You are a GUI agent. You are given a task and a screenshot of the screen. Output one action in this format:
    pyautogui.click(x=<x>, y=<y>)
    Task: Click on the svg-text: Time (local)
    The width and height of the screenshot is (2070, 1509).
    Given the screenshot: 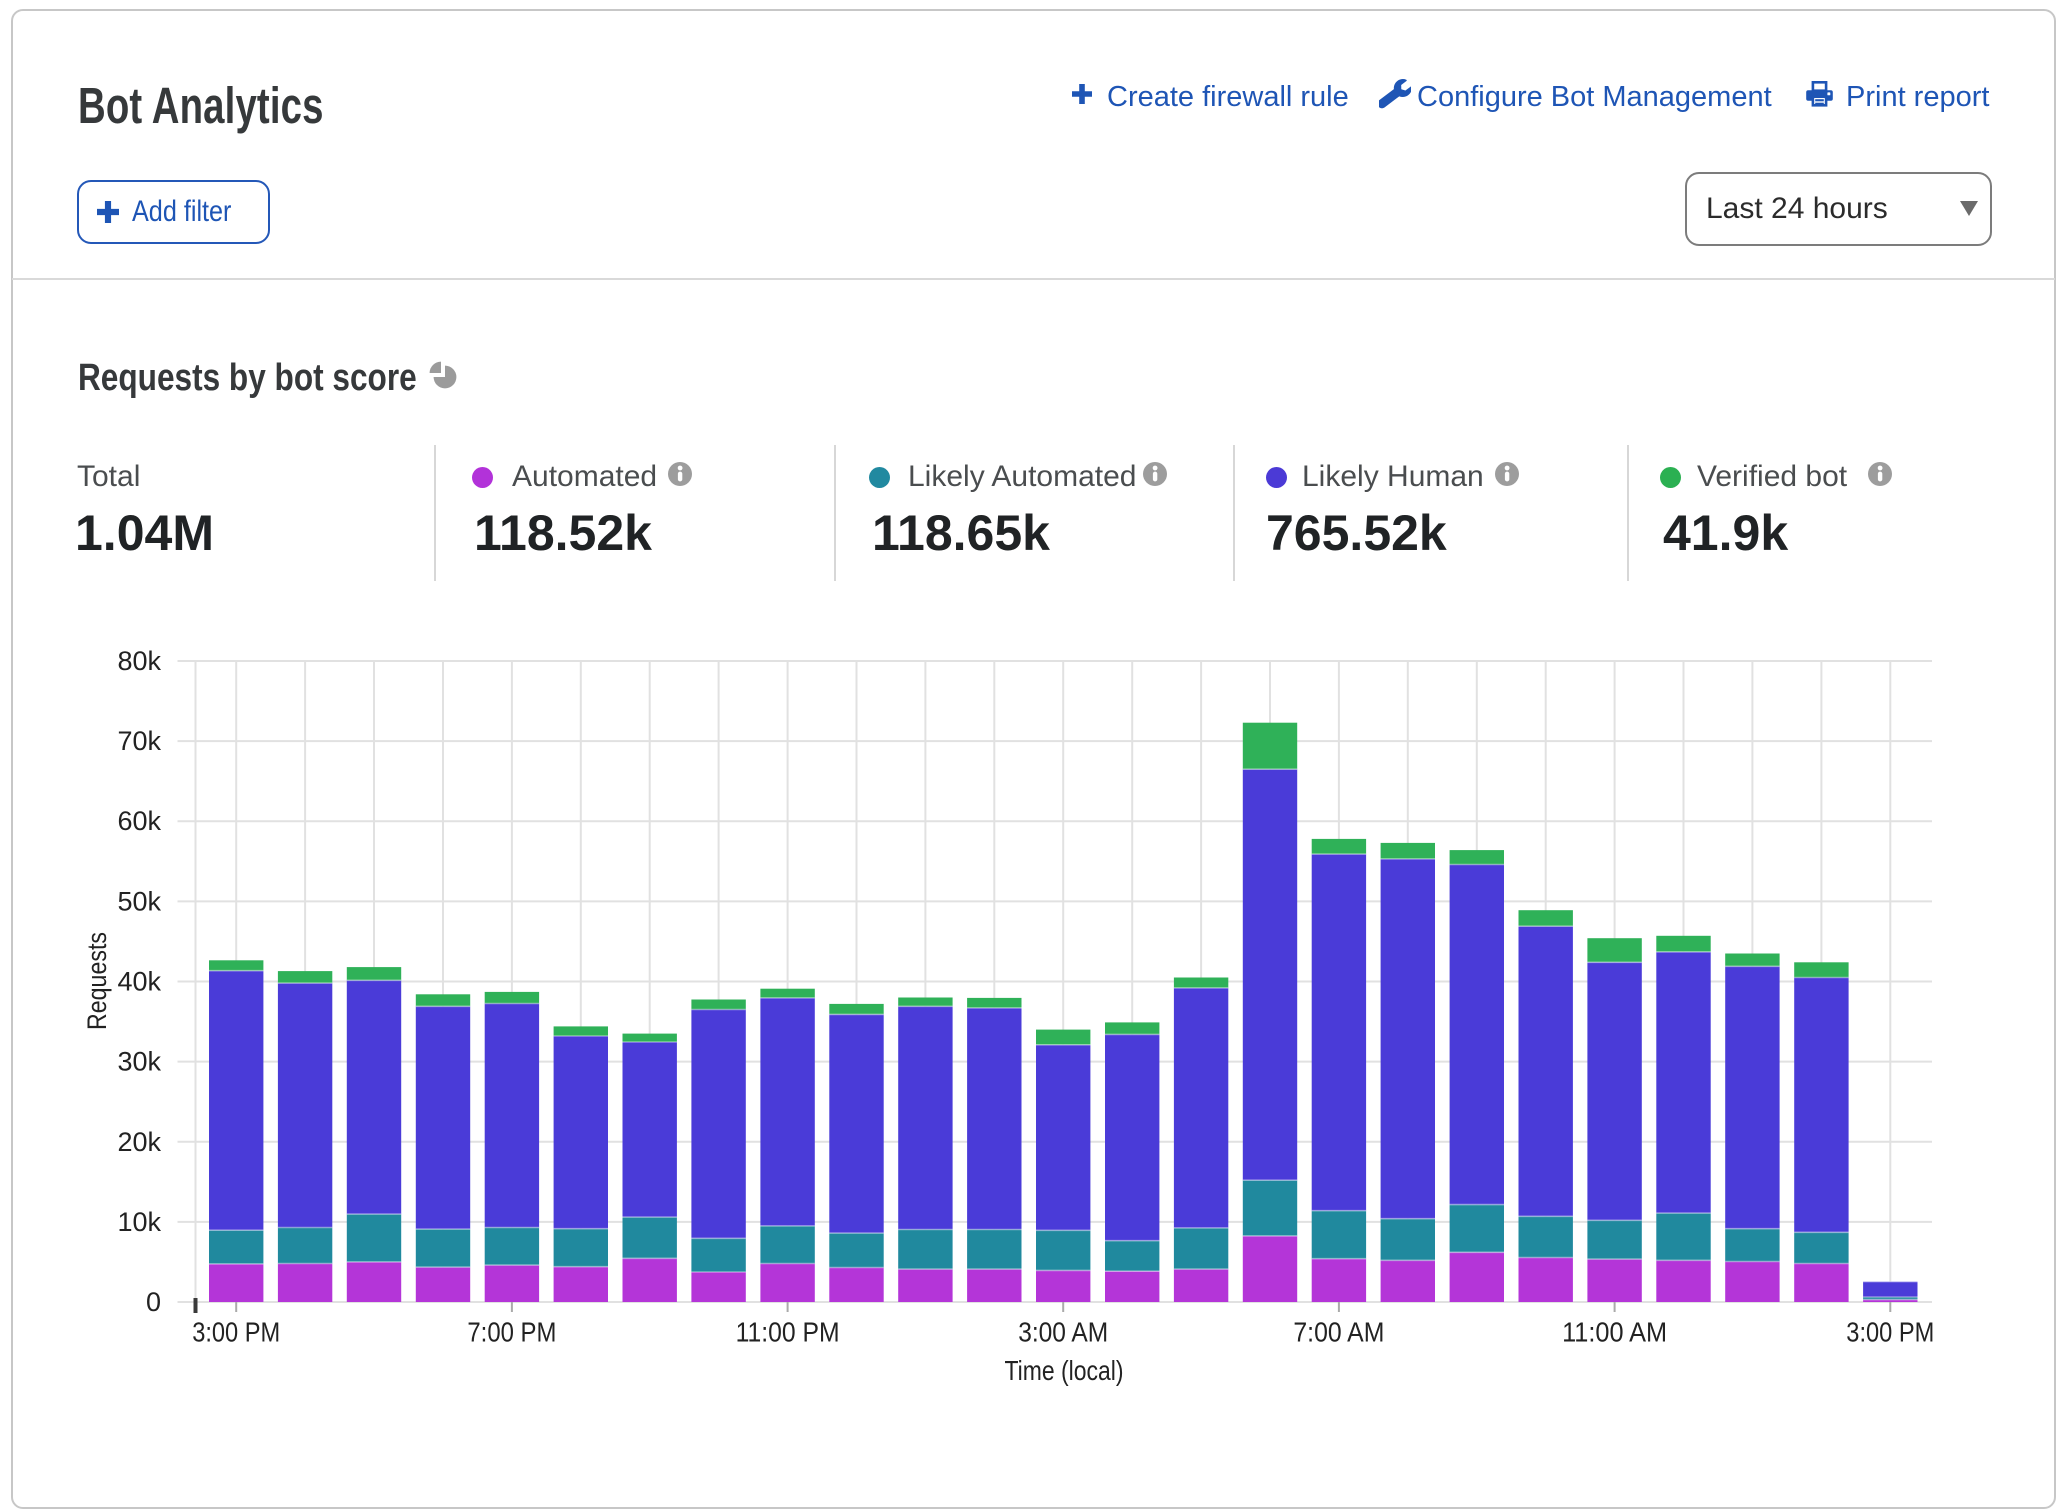 What is the action you would take?
    pyautogui.click(x=1064, y=1370)
    